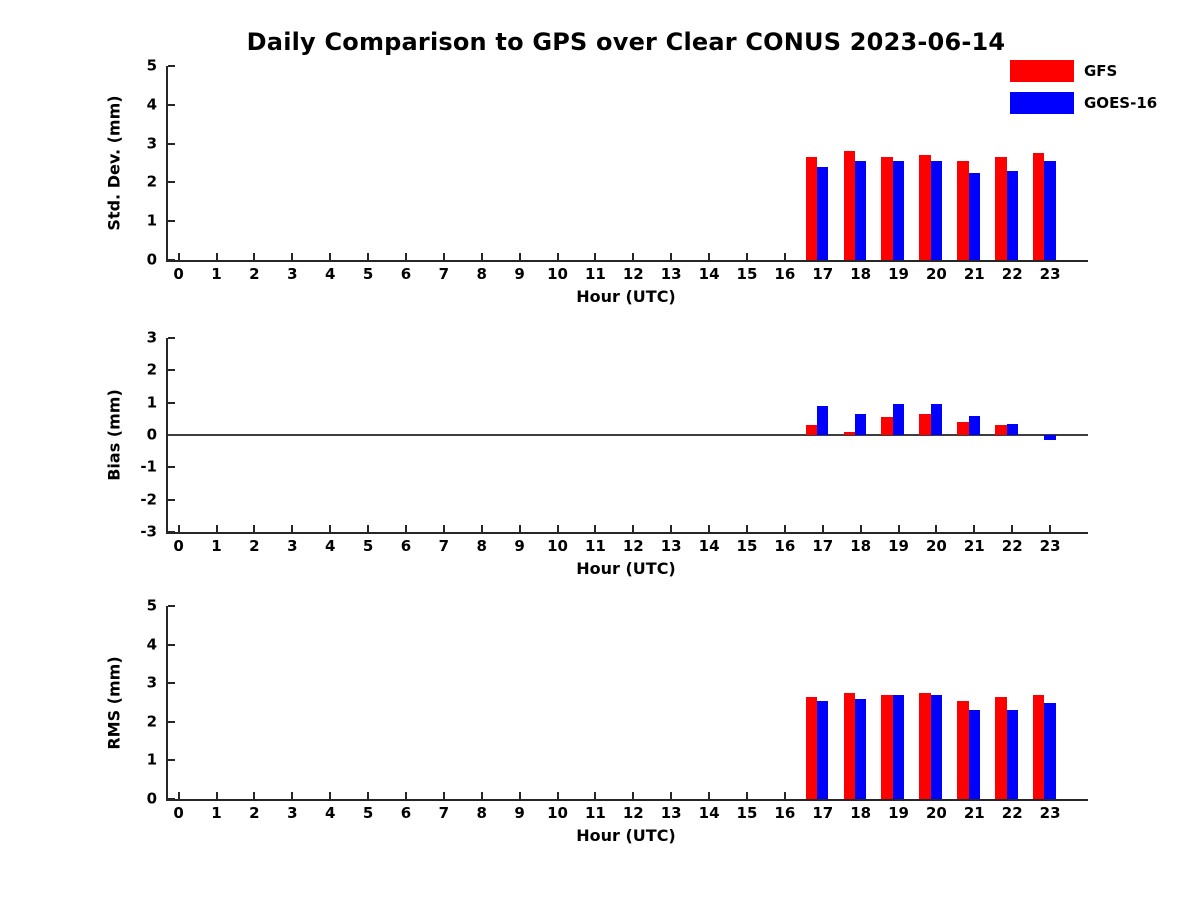  What do you see at coordinates (151, 104) in the screenshot?
I see `y-tick-label: 4` at bounding box center [151, 104].